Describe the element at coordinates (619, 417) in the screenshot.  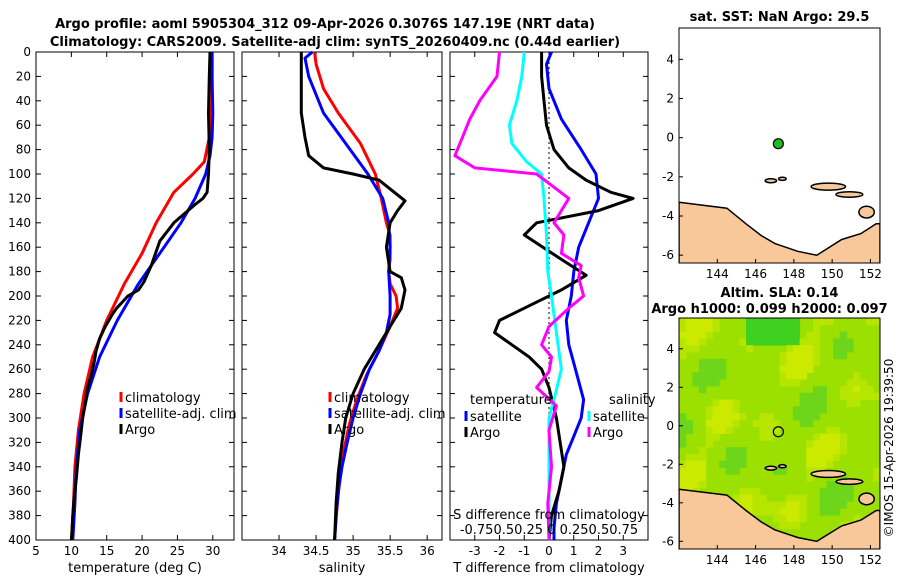
I see `legend-label: satellite` at that location.